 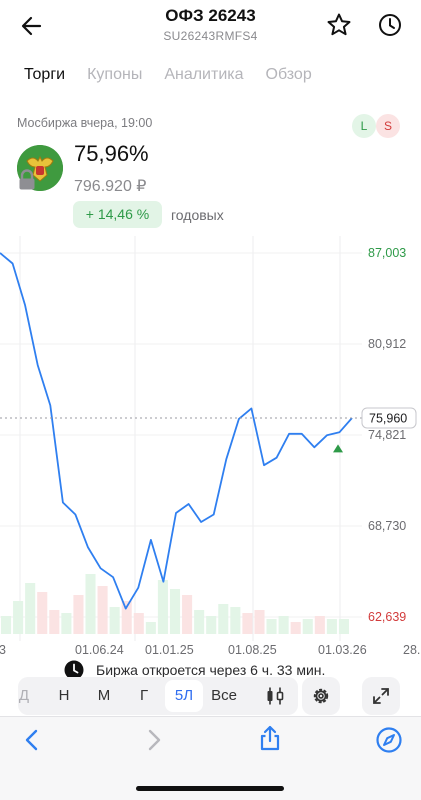 I want to click on market-status: Биржа откроется через 6 ч. 33 мин., so click(x=194, y=670).